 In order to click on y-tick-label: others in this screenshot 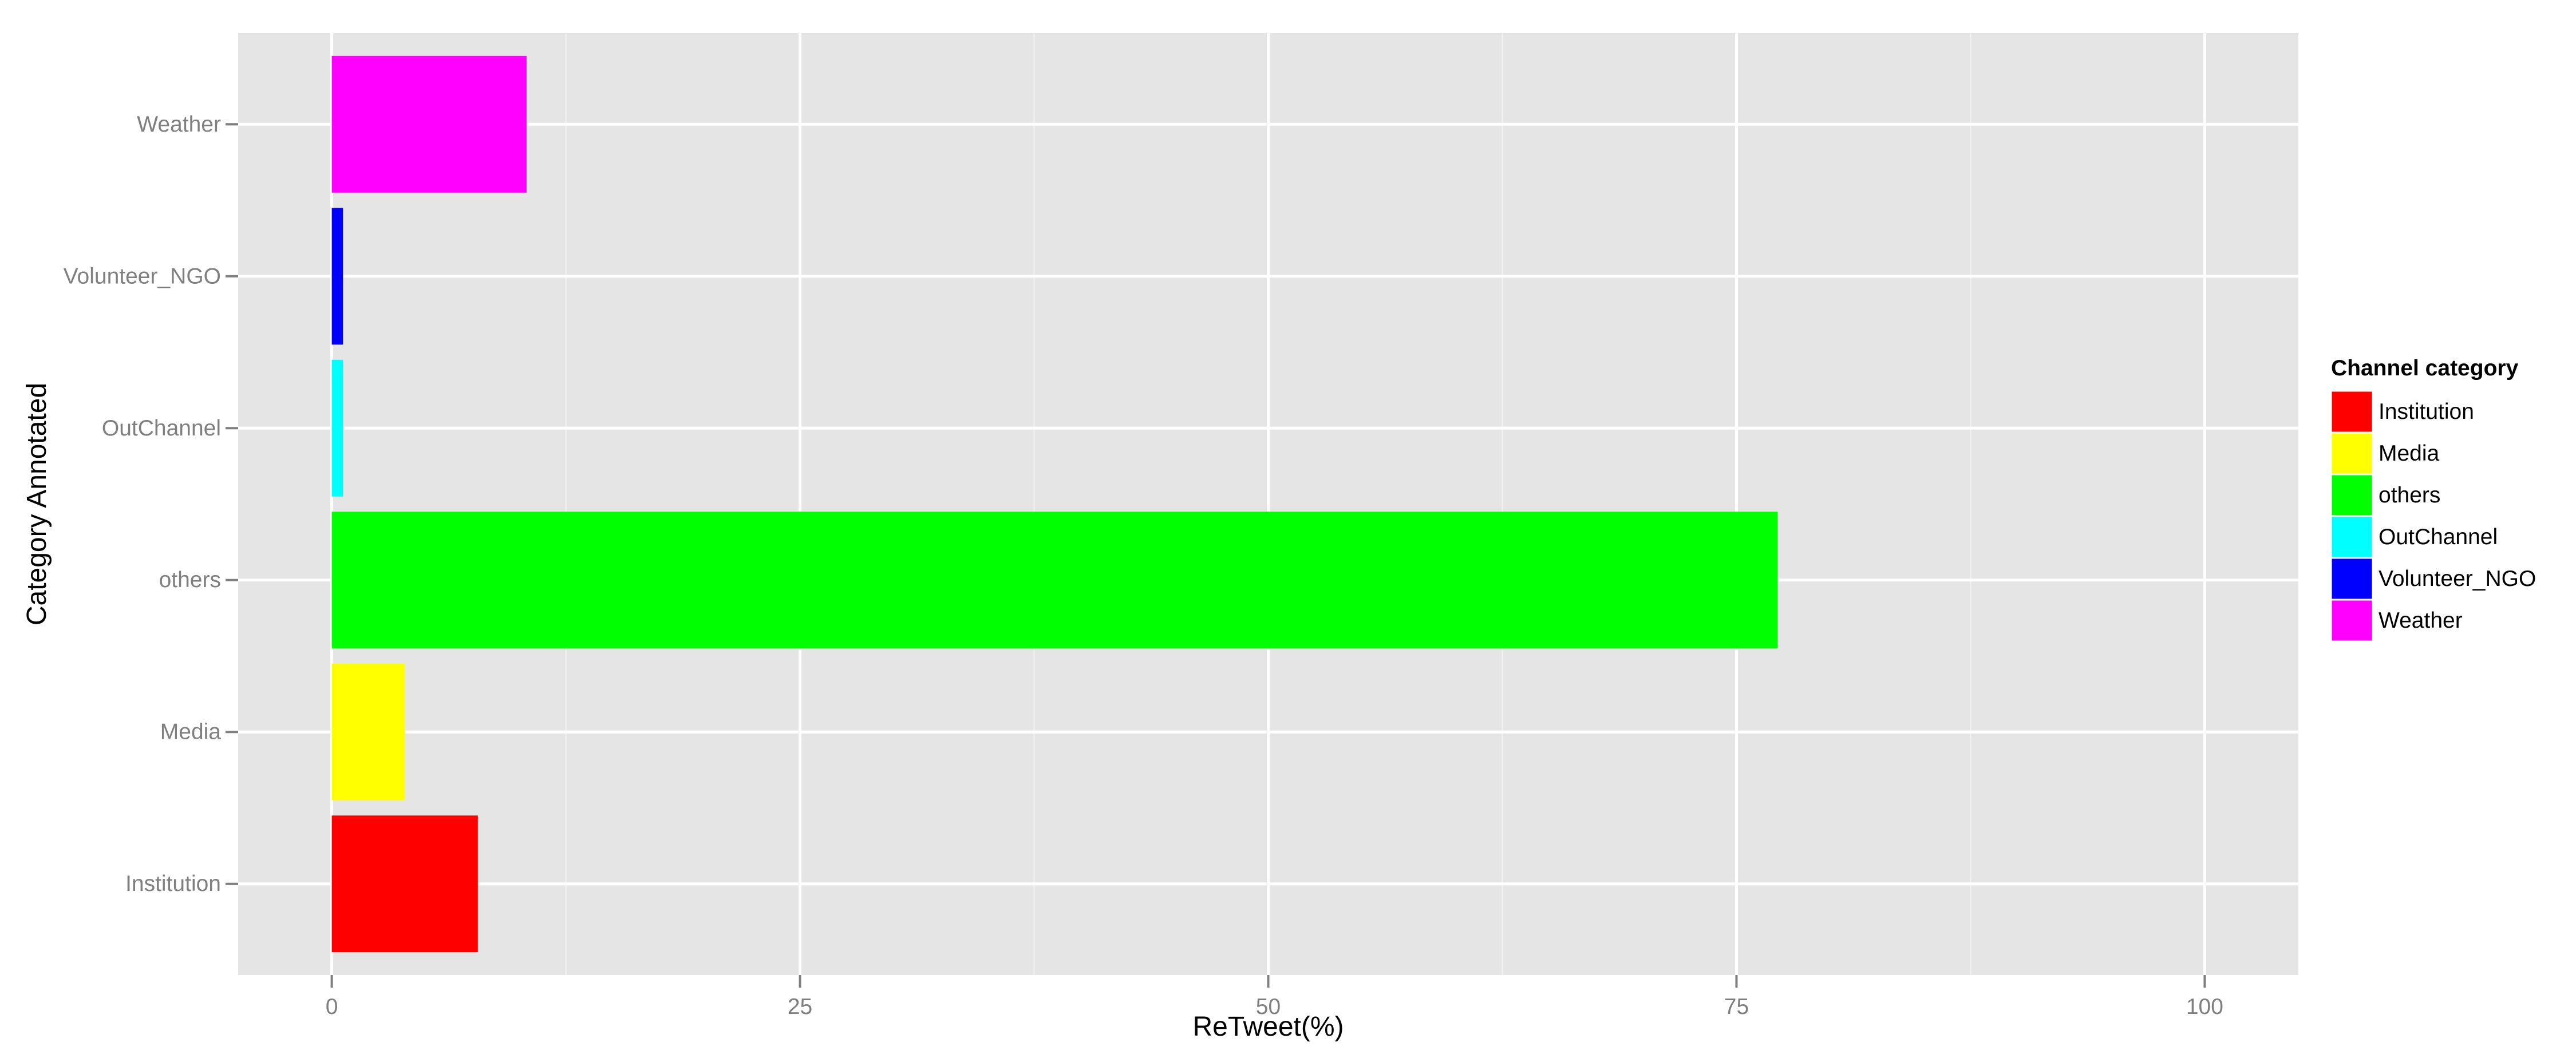, I will do `click(190, 580)`.